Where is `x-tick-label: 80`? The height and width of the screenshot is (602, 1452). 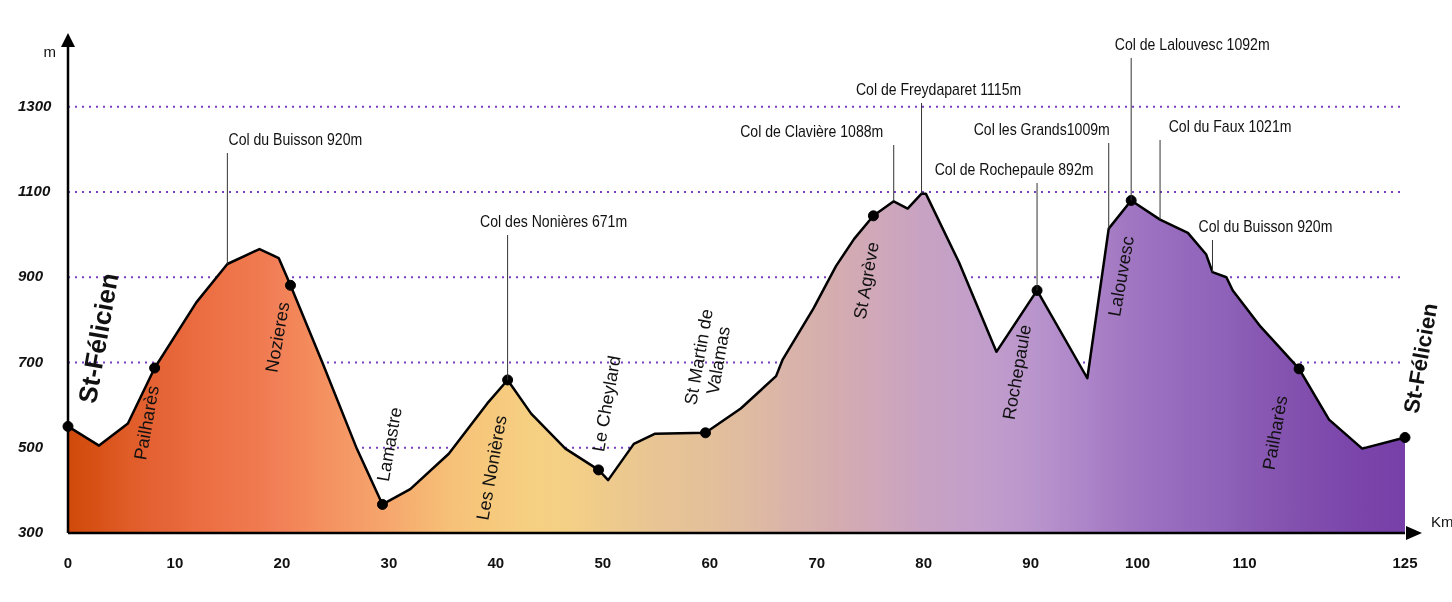
x-tick-label: 80 is located at coordinates (924, 563).